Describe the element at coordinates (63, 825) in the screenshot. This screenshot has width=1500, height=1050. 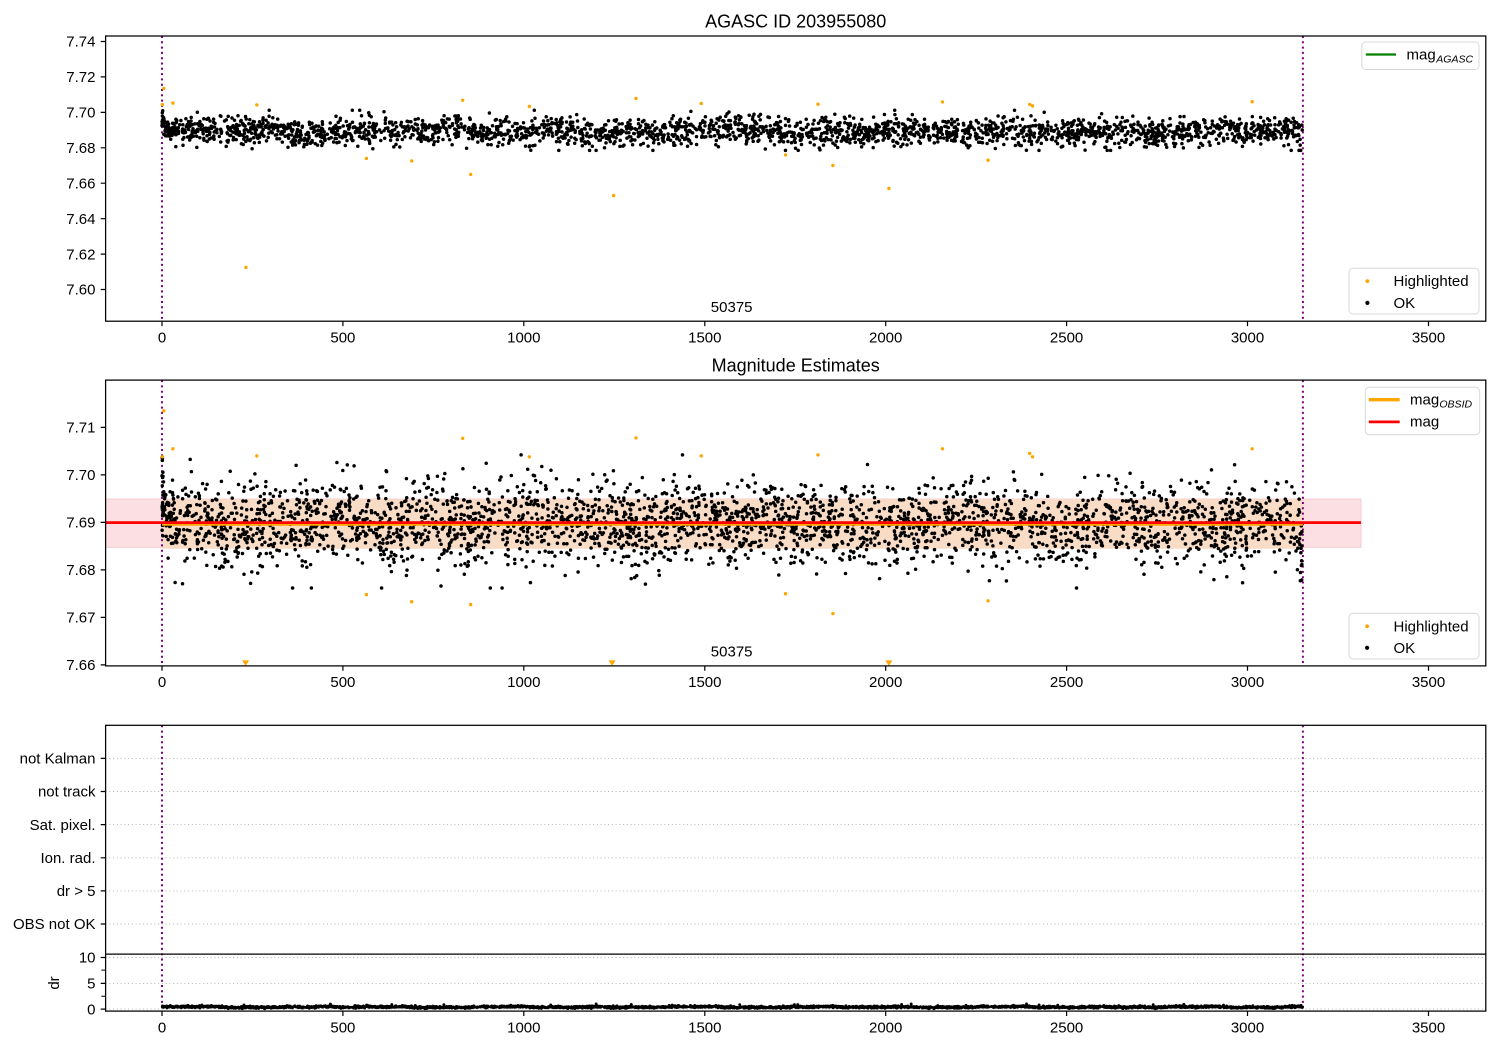
I see `svg-text: Sat. pixel.` at that location.